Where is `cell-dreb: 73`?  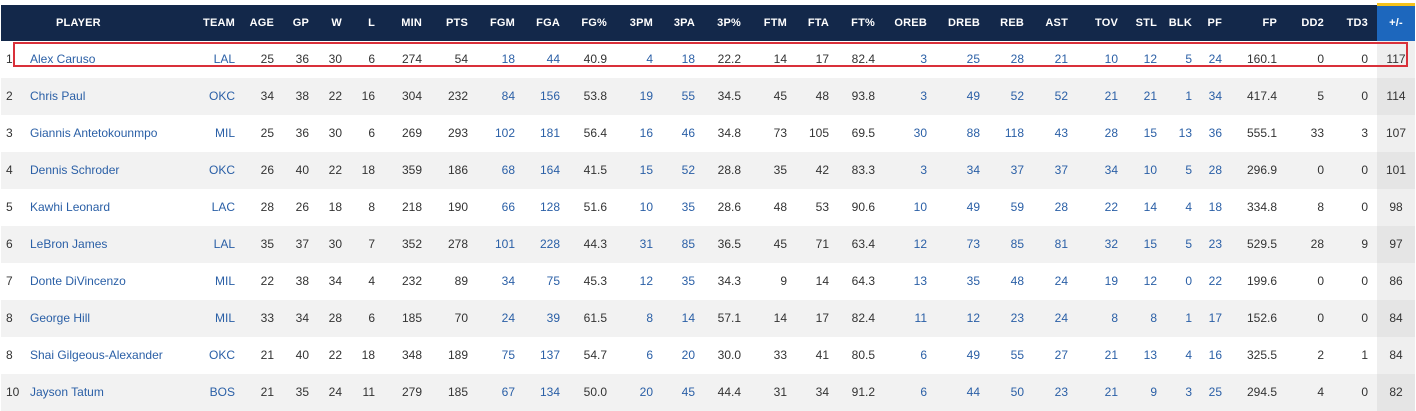 cell-dreb: 73 is located at coordinates (973, 244).